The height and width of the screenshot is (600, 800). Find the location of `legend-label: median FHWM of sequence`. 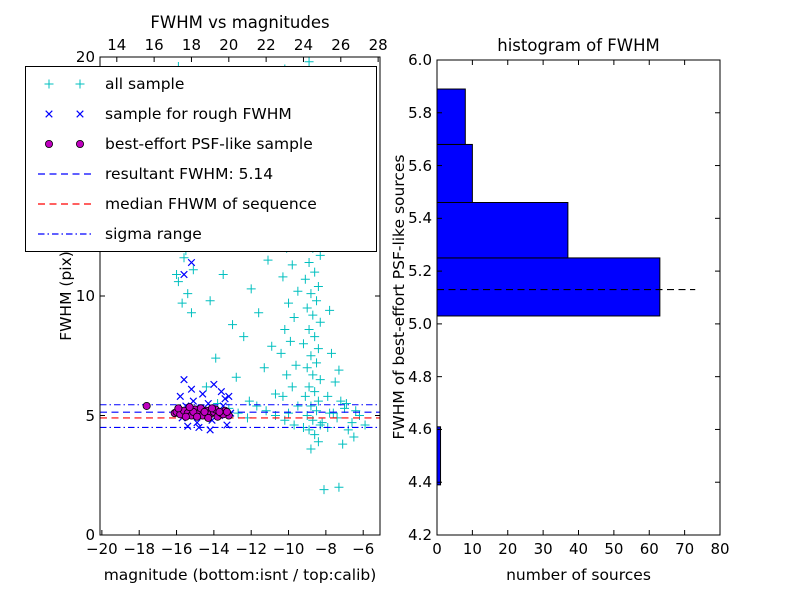

legend-label: median FHWM of sequence is located at coordinates (211, 204).